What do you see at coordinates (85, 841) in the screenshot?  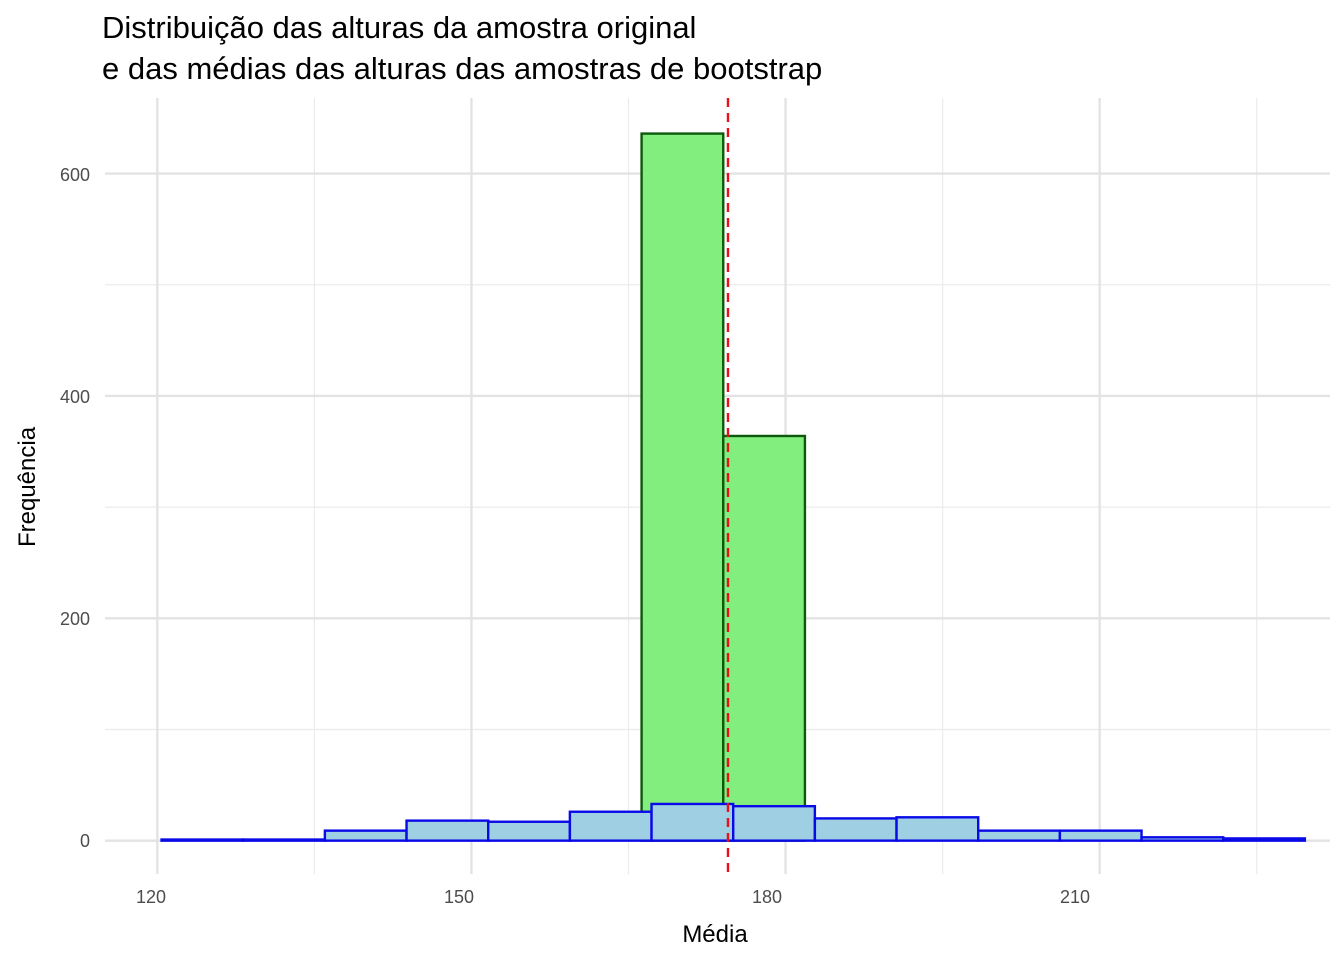 I see `y-tick-label: 0` at bounding box center [85, 841].